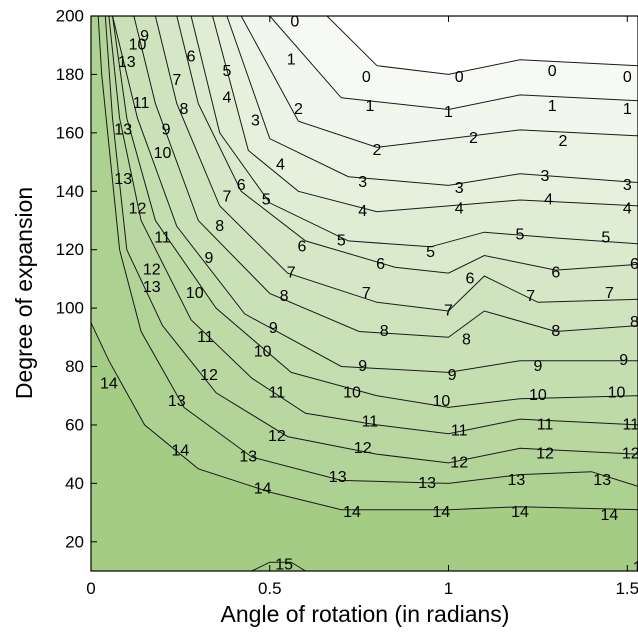 The image size is (638, 633). Describe the element at coordinates (70, 132) in the screenshot. I see `y-tick-label: 160` at that location.